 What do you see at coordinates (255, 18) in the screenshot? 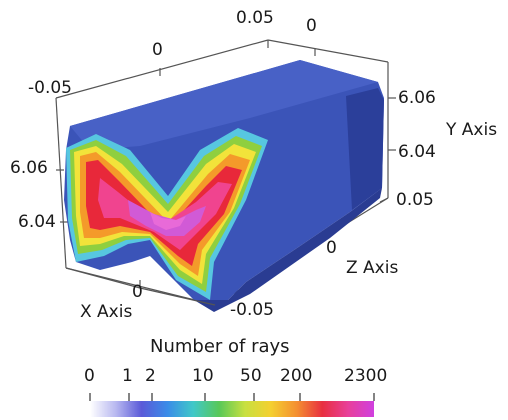
I see `top-tick-a: 0.05` at bounding box center [255, 18].